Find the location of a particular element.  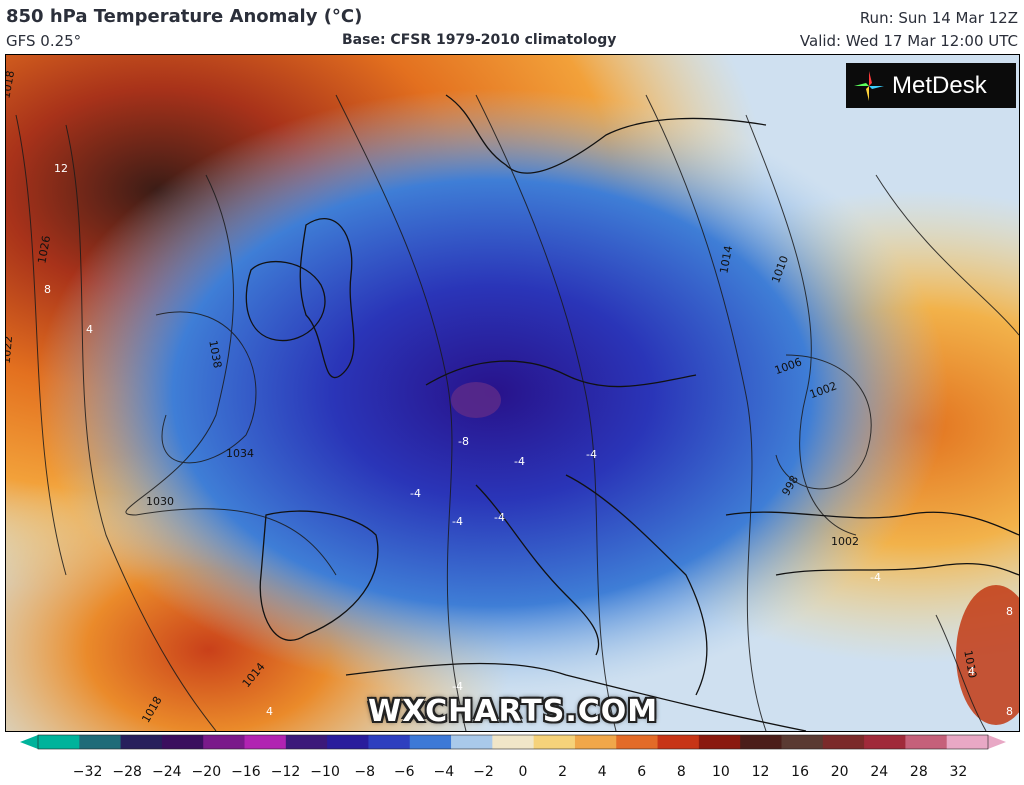

colorbar-tick-label: −32 is located at coordinates (87, 772).